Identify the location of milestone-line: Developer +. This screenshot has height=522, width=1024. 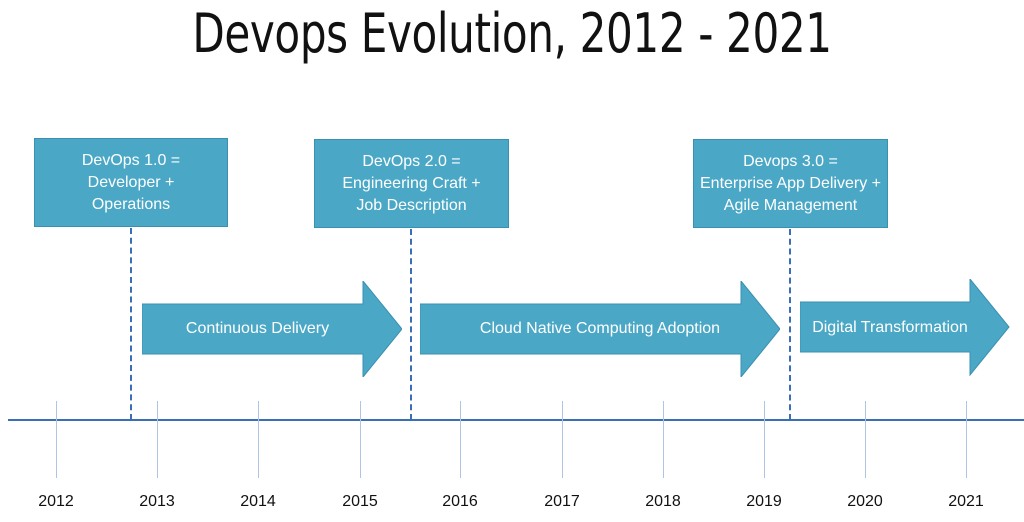
(131, 182).